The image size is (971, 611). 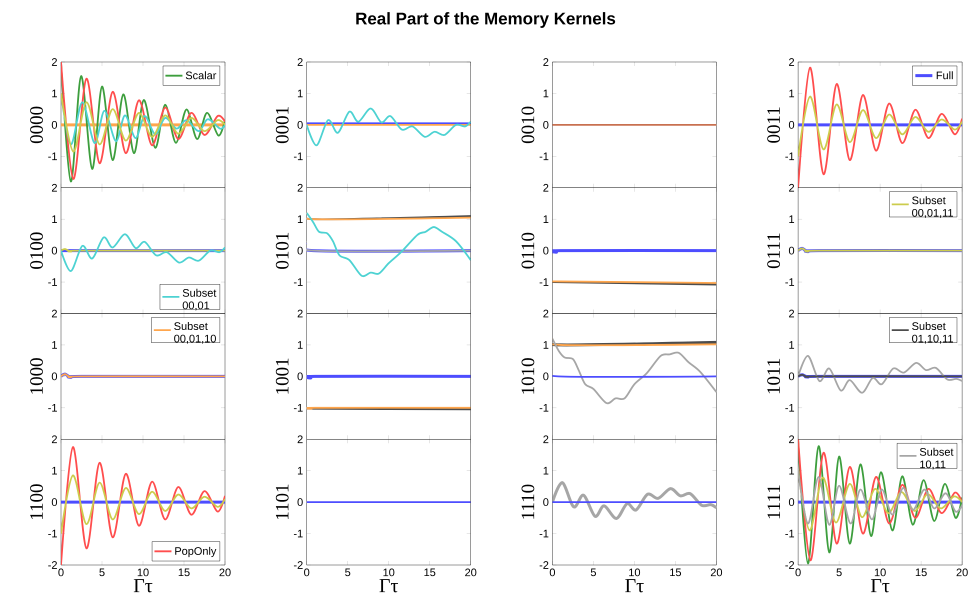 What do you see at coordinates (36, 376) in the screenshot?
I see `y-axis-title: 1000` at bounding box center [36, 376].